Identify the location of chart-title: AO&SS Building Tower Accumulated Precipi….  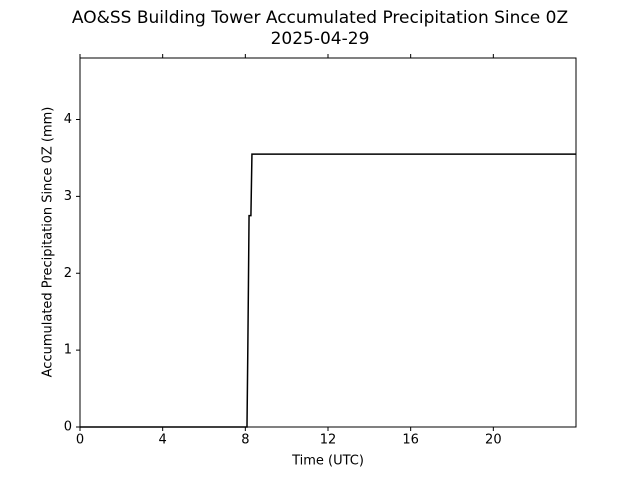
(320, 18).